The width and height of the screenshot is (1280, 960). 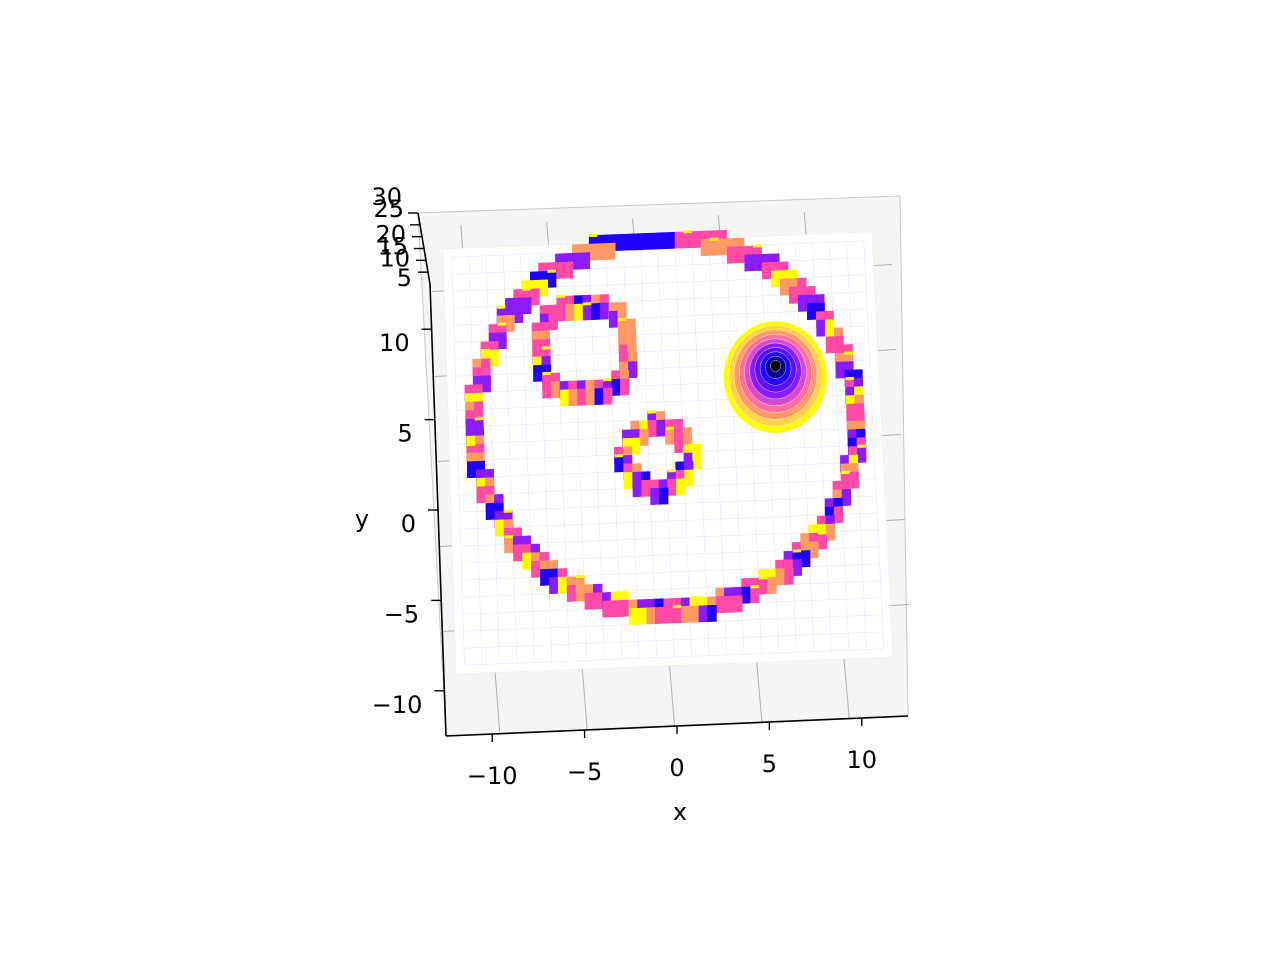 What do you see at coordinates (394, 343) in the screenshot?
I see `y-tick-label: 10` at bounding box center [394, 343].